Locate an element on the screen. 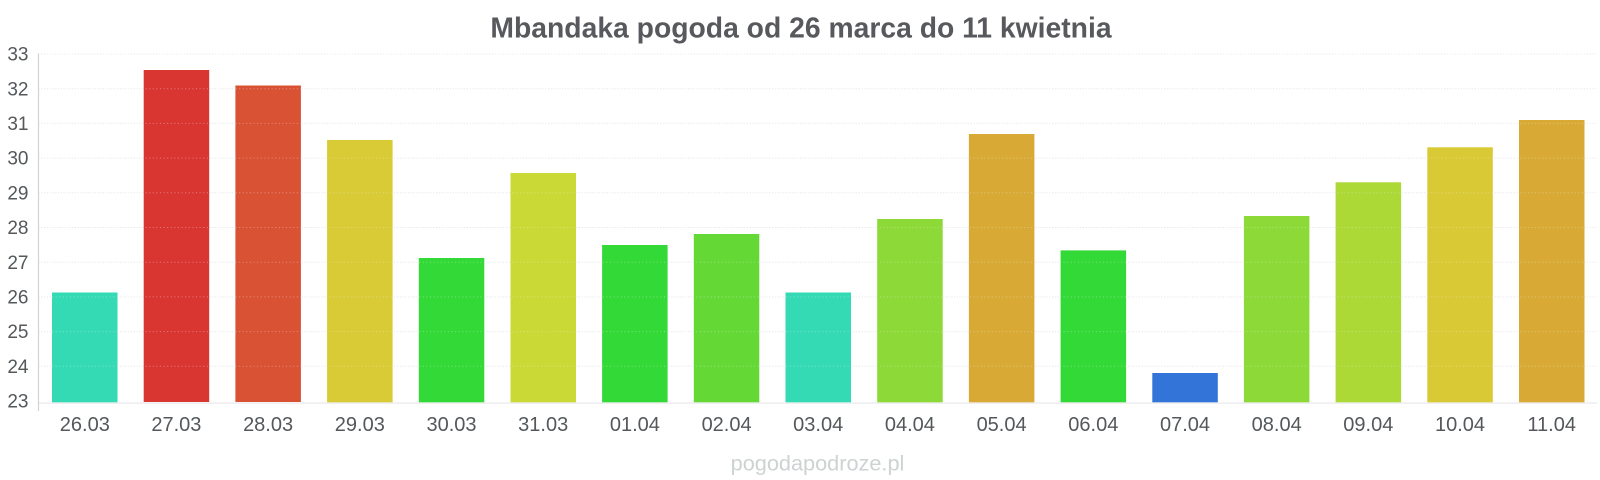 This screenshot has height=480, width=1600. svg-text: 30.03 is located at coordinates (451, 425).